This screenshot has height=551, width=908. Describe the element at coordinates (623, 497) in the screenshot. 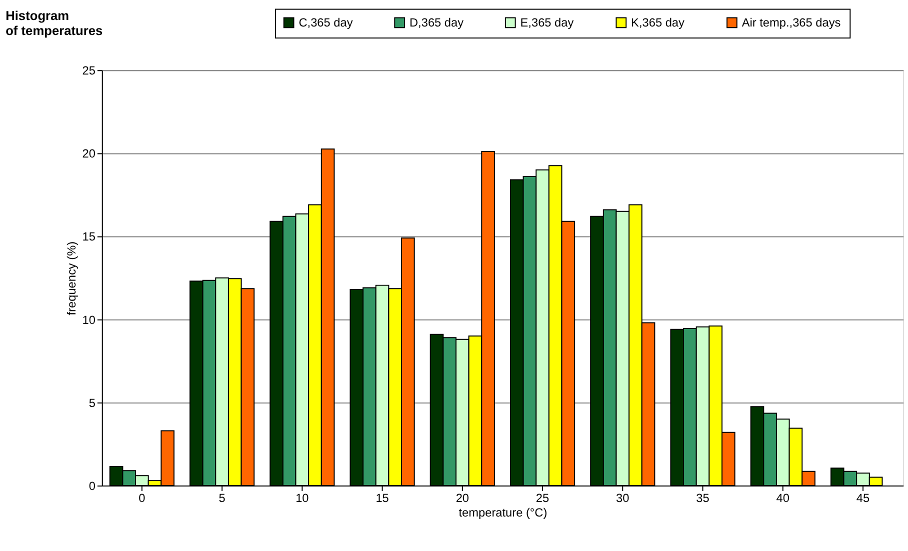

I see `x-tick-label: 30` at that location.